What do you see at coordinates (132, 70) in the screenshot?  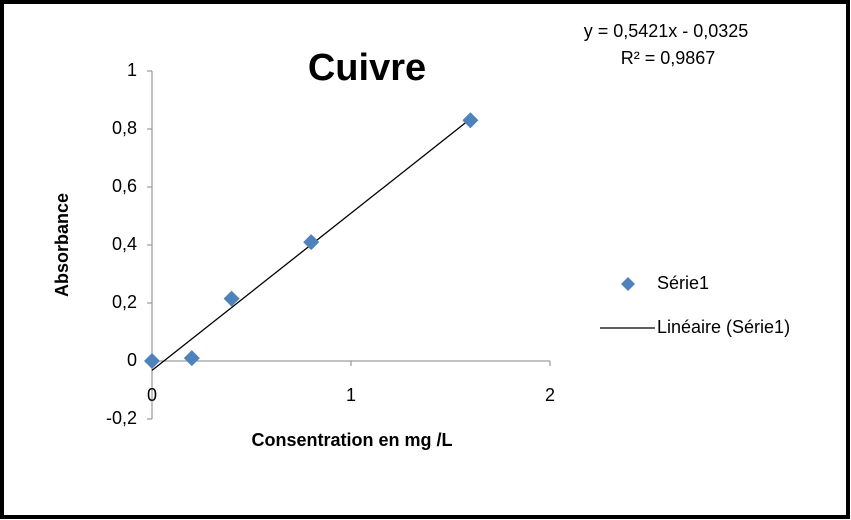 I see `y-tick-label: 1` at bounding box center [132, 70].